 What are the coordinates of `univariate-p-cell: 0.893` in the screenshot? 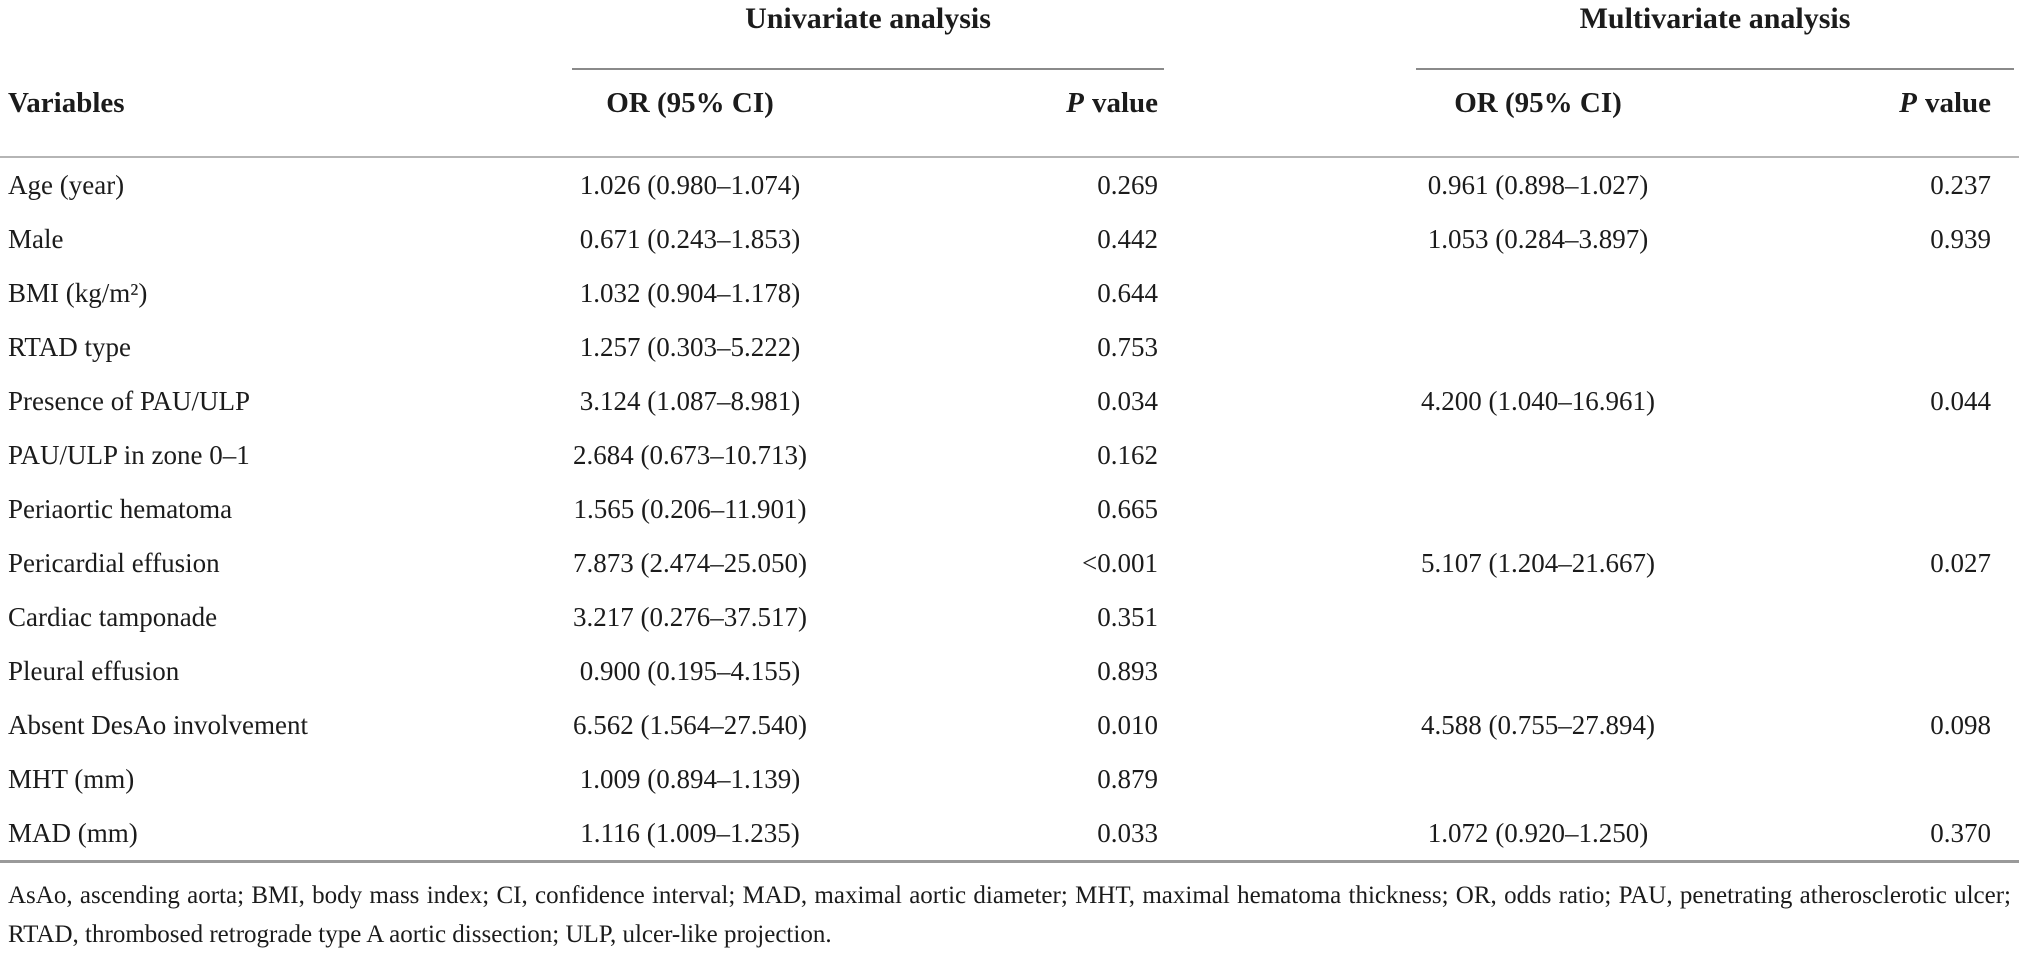 It's located at (1127, 670).